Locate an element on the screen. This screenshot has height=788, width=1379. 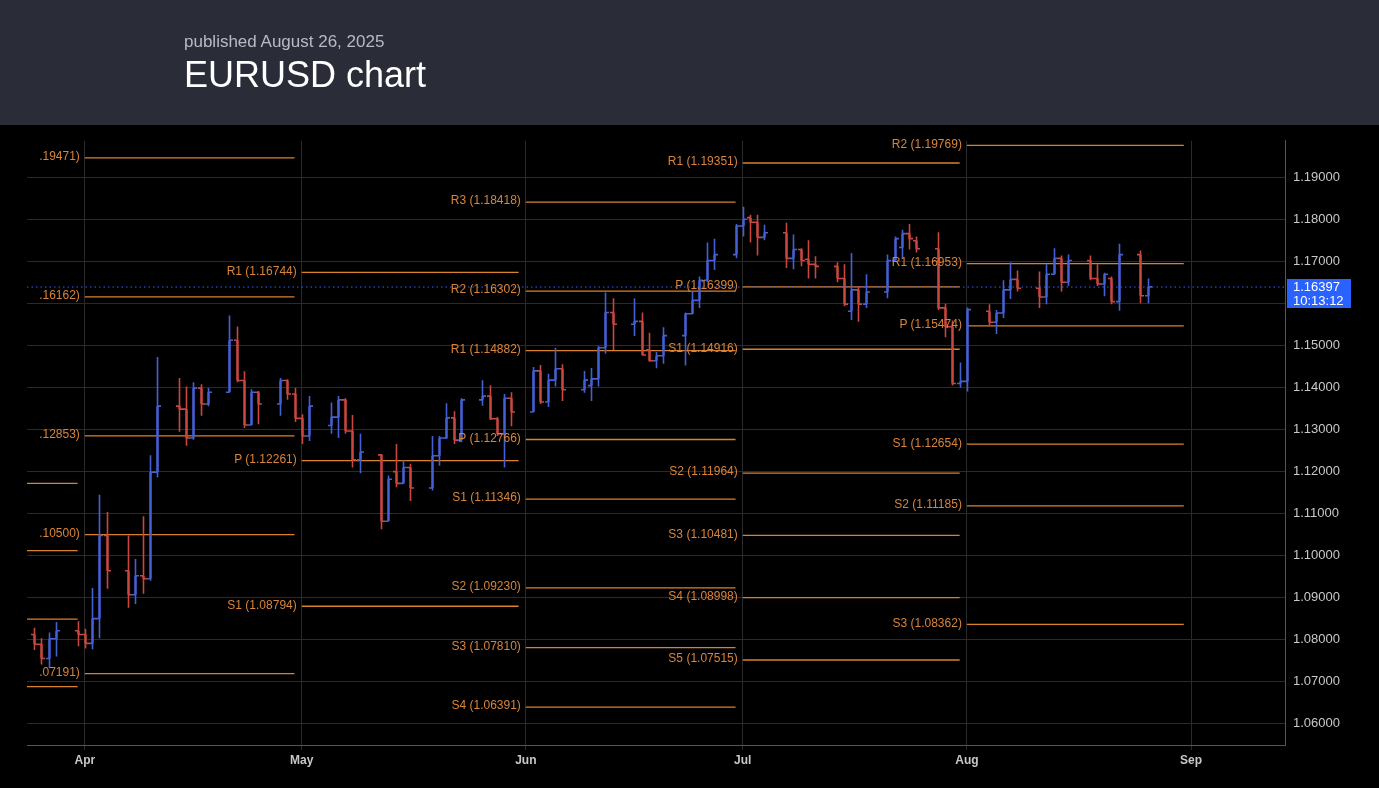
y-tick-label: 1.06000 is located at coordinates (1316, 723).